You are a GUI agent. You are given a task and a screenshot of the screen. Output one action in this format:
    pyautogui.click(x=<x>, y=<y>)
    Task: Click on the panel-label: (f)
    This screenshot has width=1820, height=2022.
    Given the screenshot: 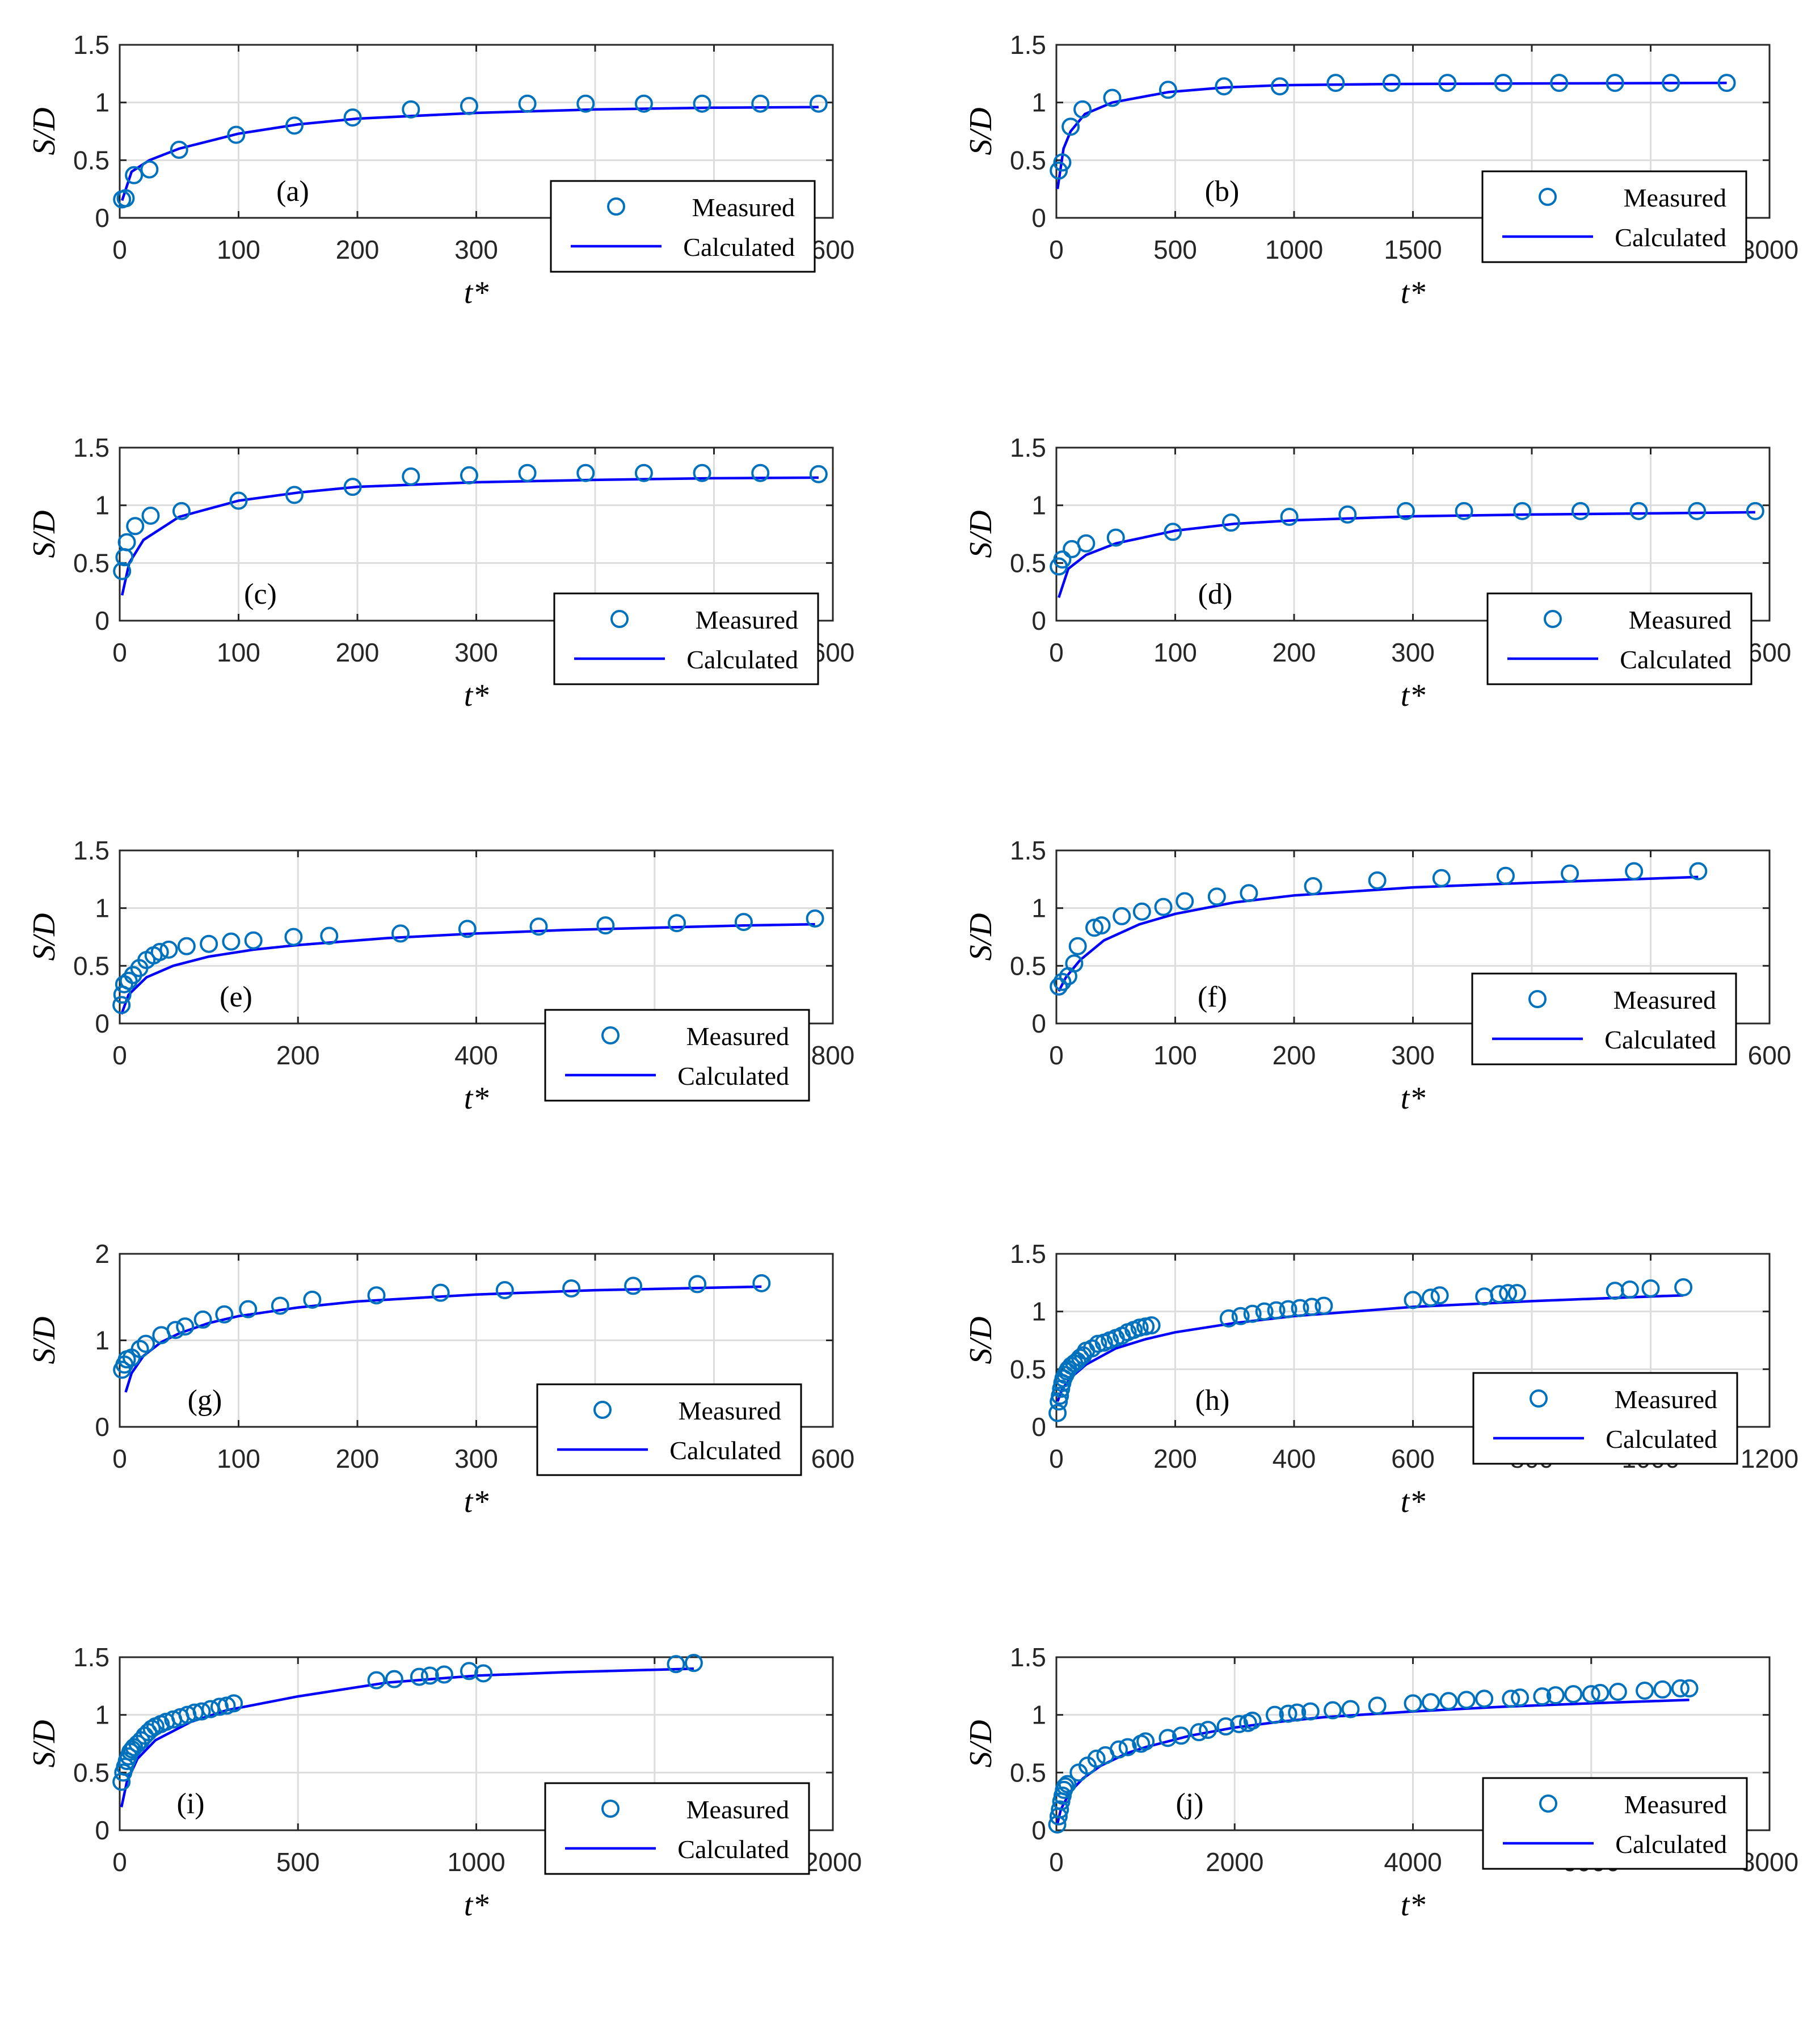 What is the action you would take?
    pyautogui.click(x=1212, y=997)
    